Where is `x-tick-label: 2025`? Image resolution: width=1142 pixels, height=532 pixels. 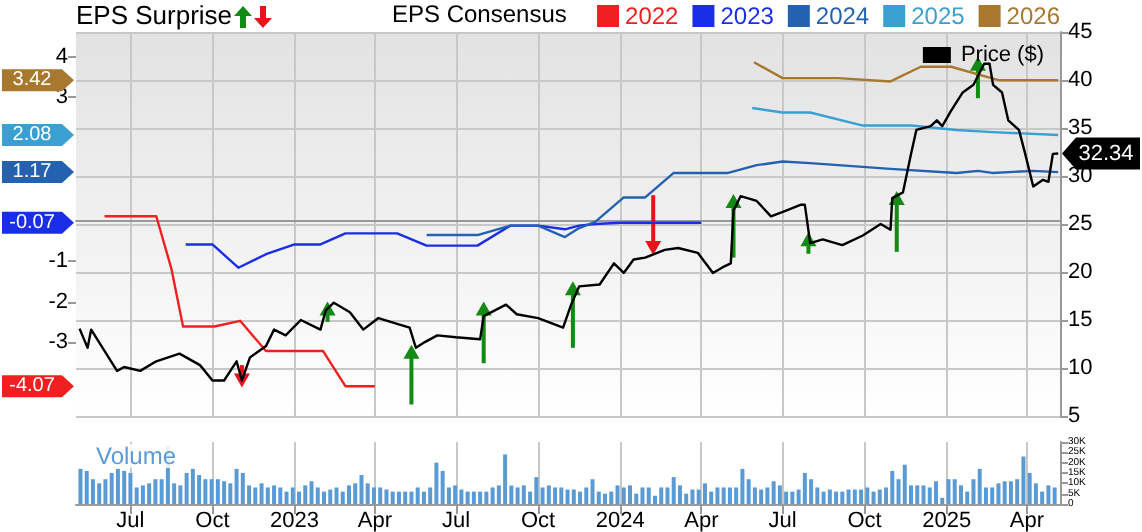 x-tick-label: 2025 is located at coordinates (947, 520).